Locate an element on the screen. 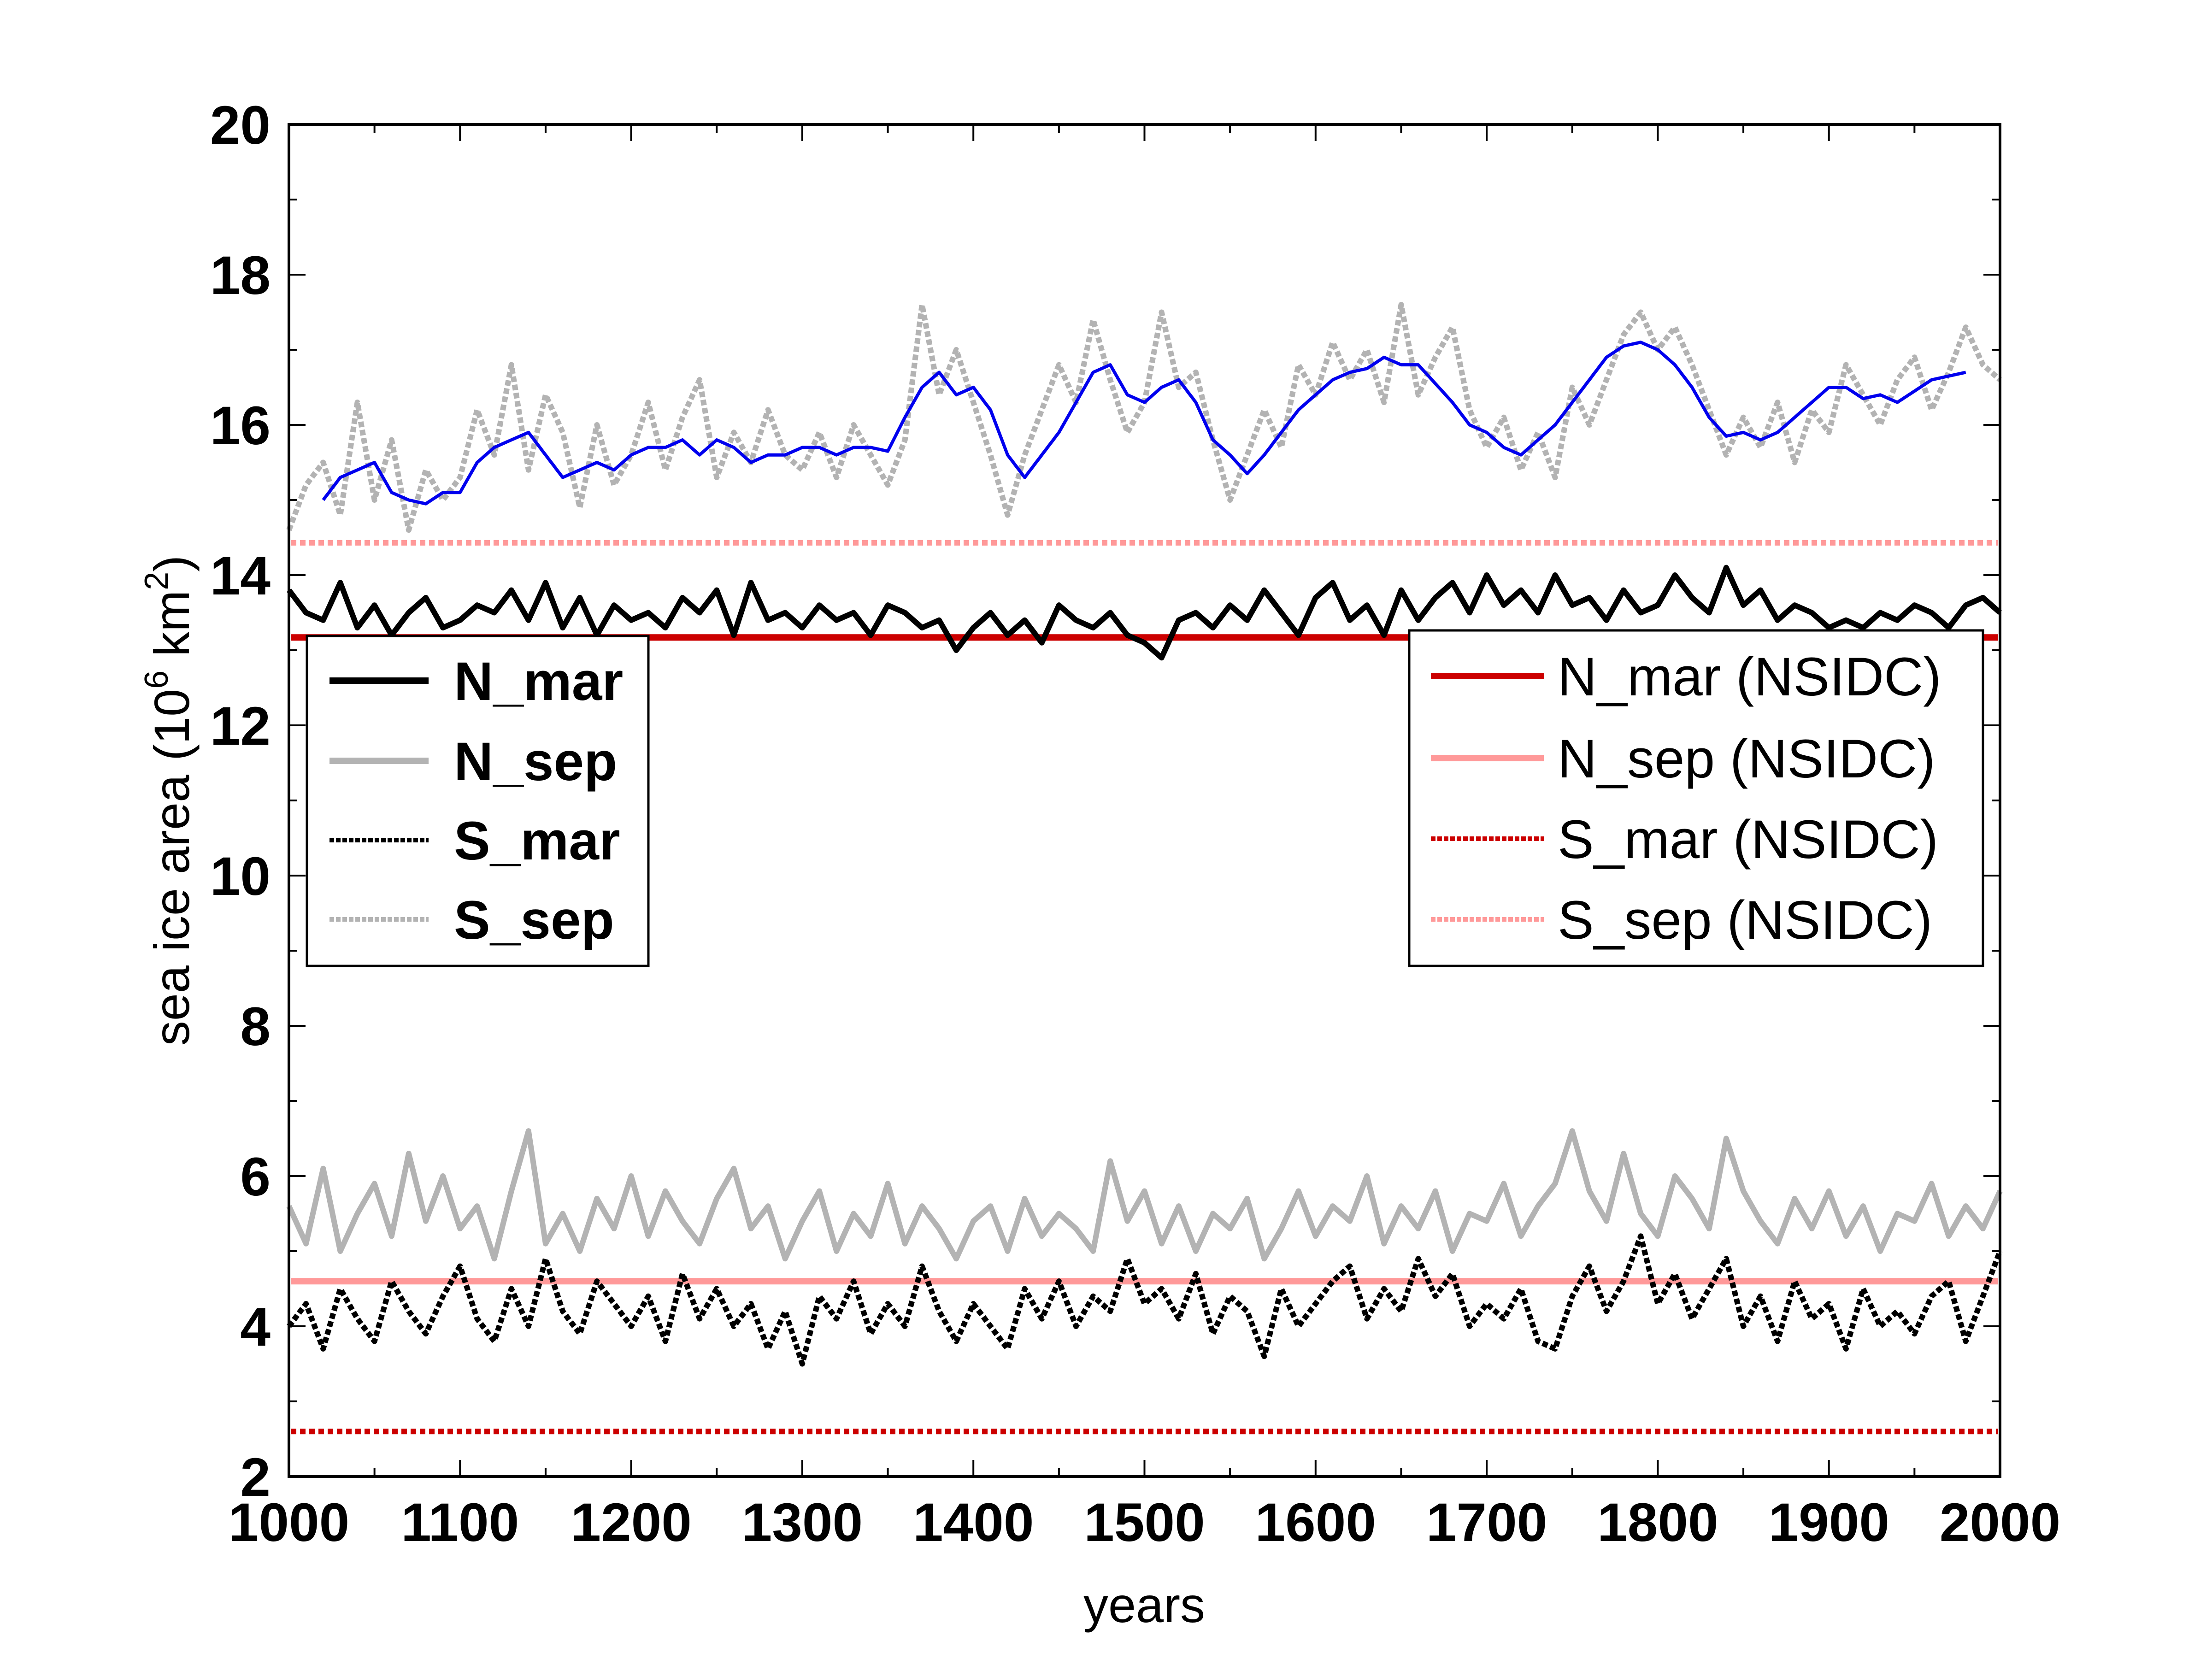 The image size is (2212, 1659). y-tick-label: 20 is located at coordinates (240, 125).